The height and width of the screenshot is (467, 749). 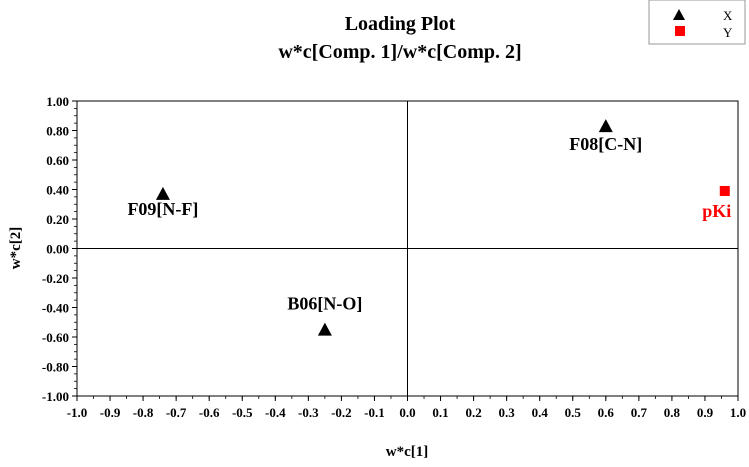 I want to click on x-axis-label: w*c[1], so click(x=407, y=452).